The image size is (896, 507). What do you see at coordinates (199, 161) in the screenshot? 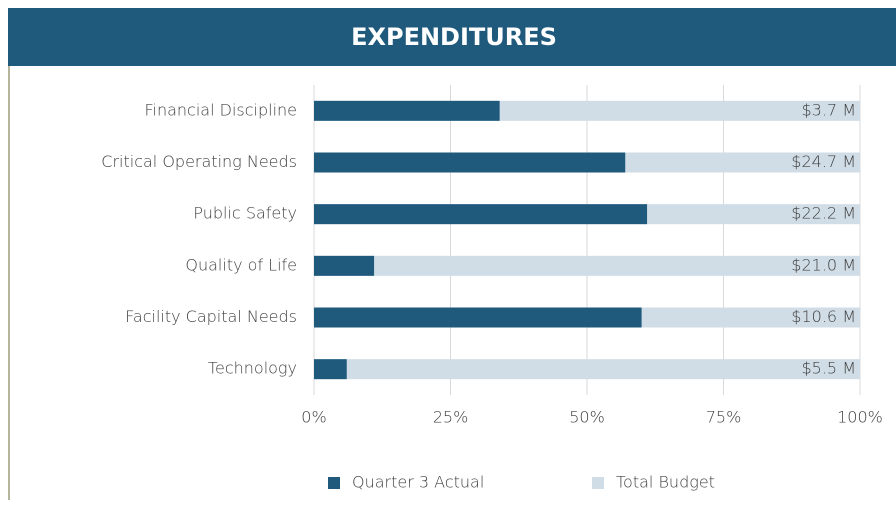
I see `y-tick-label: Critical Operating Needs` at bounding box center [199, 161].